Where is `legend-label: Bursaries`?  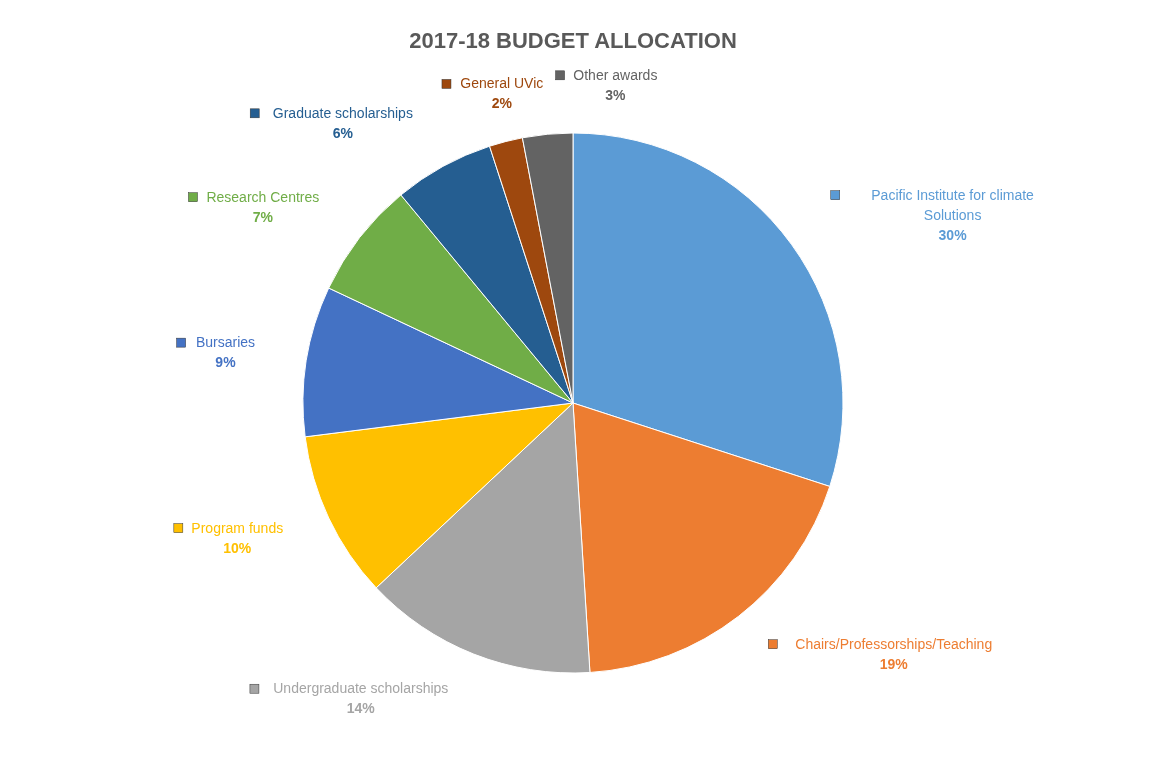
legend-label: Bursaries is located at coordinates (225, 342).